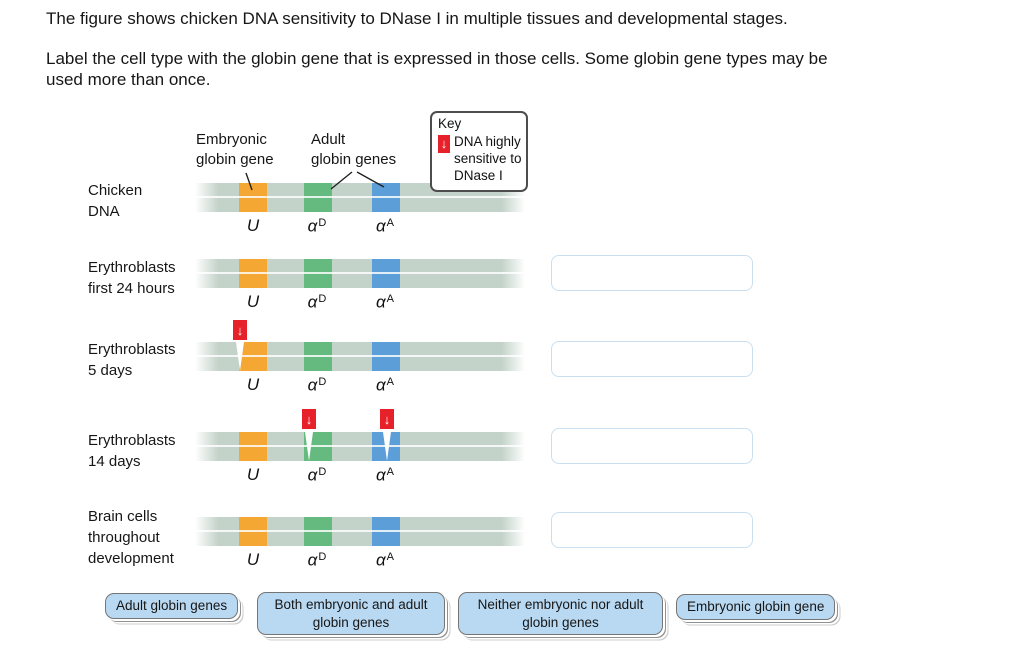 Image resolution: width=1024 pixels, height=664 pixels. I want to click on dna-bar-erythroblasts-14d, so click(360, 446).